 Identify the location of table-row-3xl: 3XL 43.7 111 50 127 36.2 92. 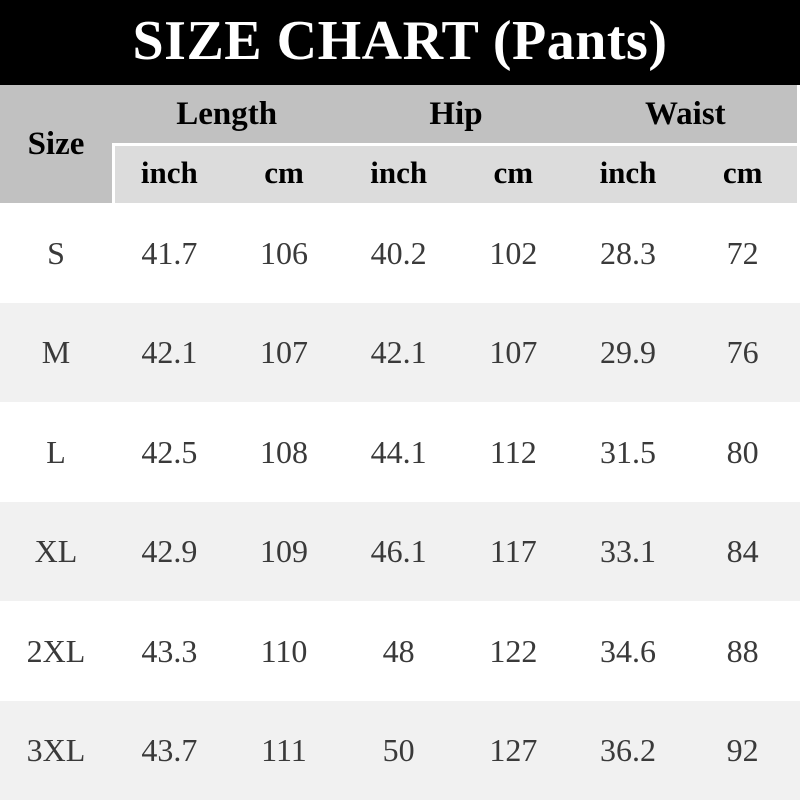
(400, 750).